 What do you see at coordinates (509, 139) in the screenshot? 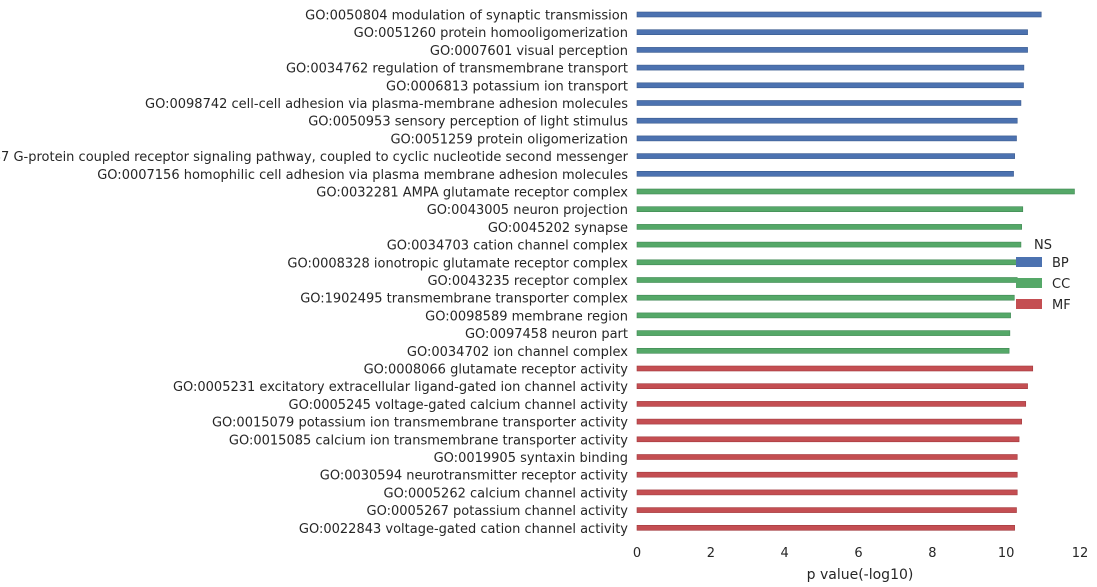
I see `category-label: GO:0051259 protein oligomerization` at bounding box center [509, 139].